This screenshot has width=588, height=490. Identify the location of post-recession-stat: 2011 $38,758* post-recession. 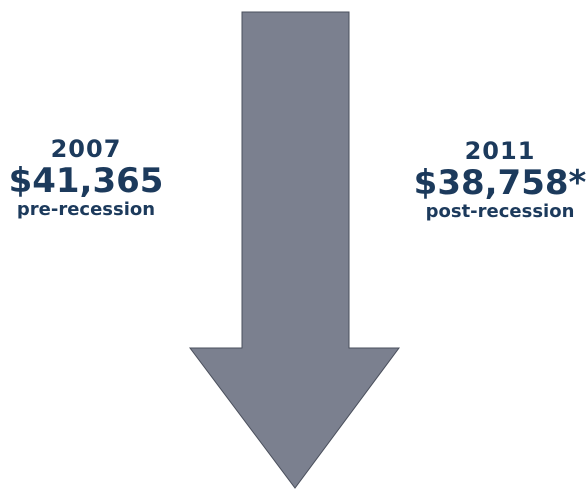
(500, 180).